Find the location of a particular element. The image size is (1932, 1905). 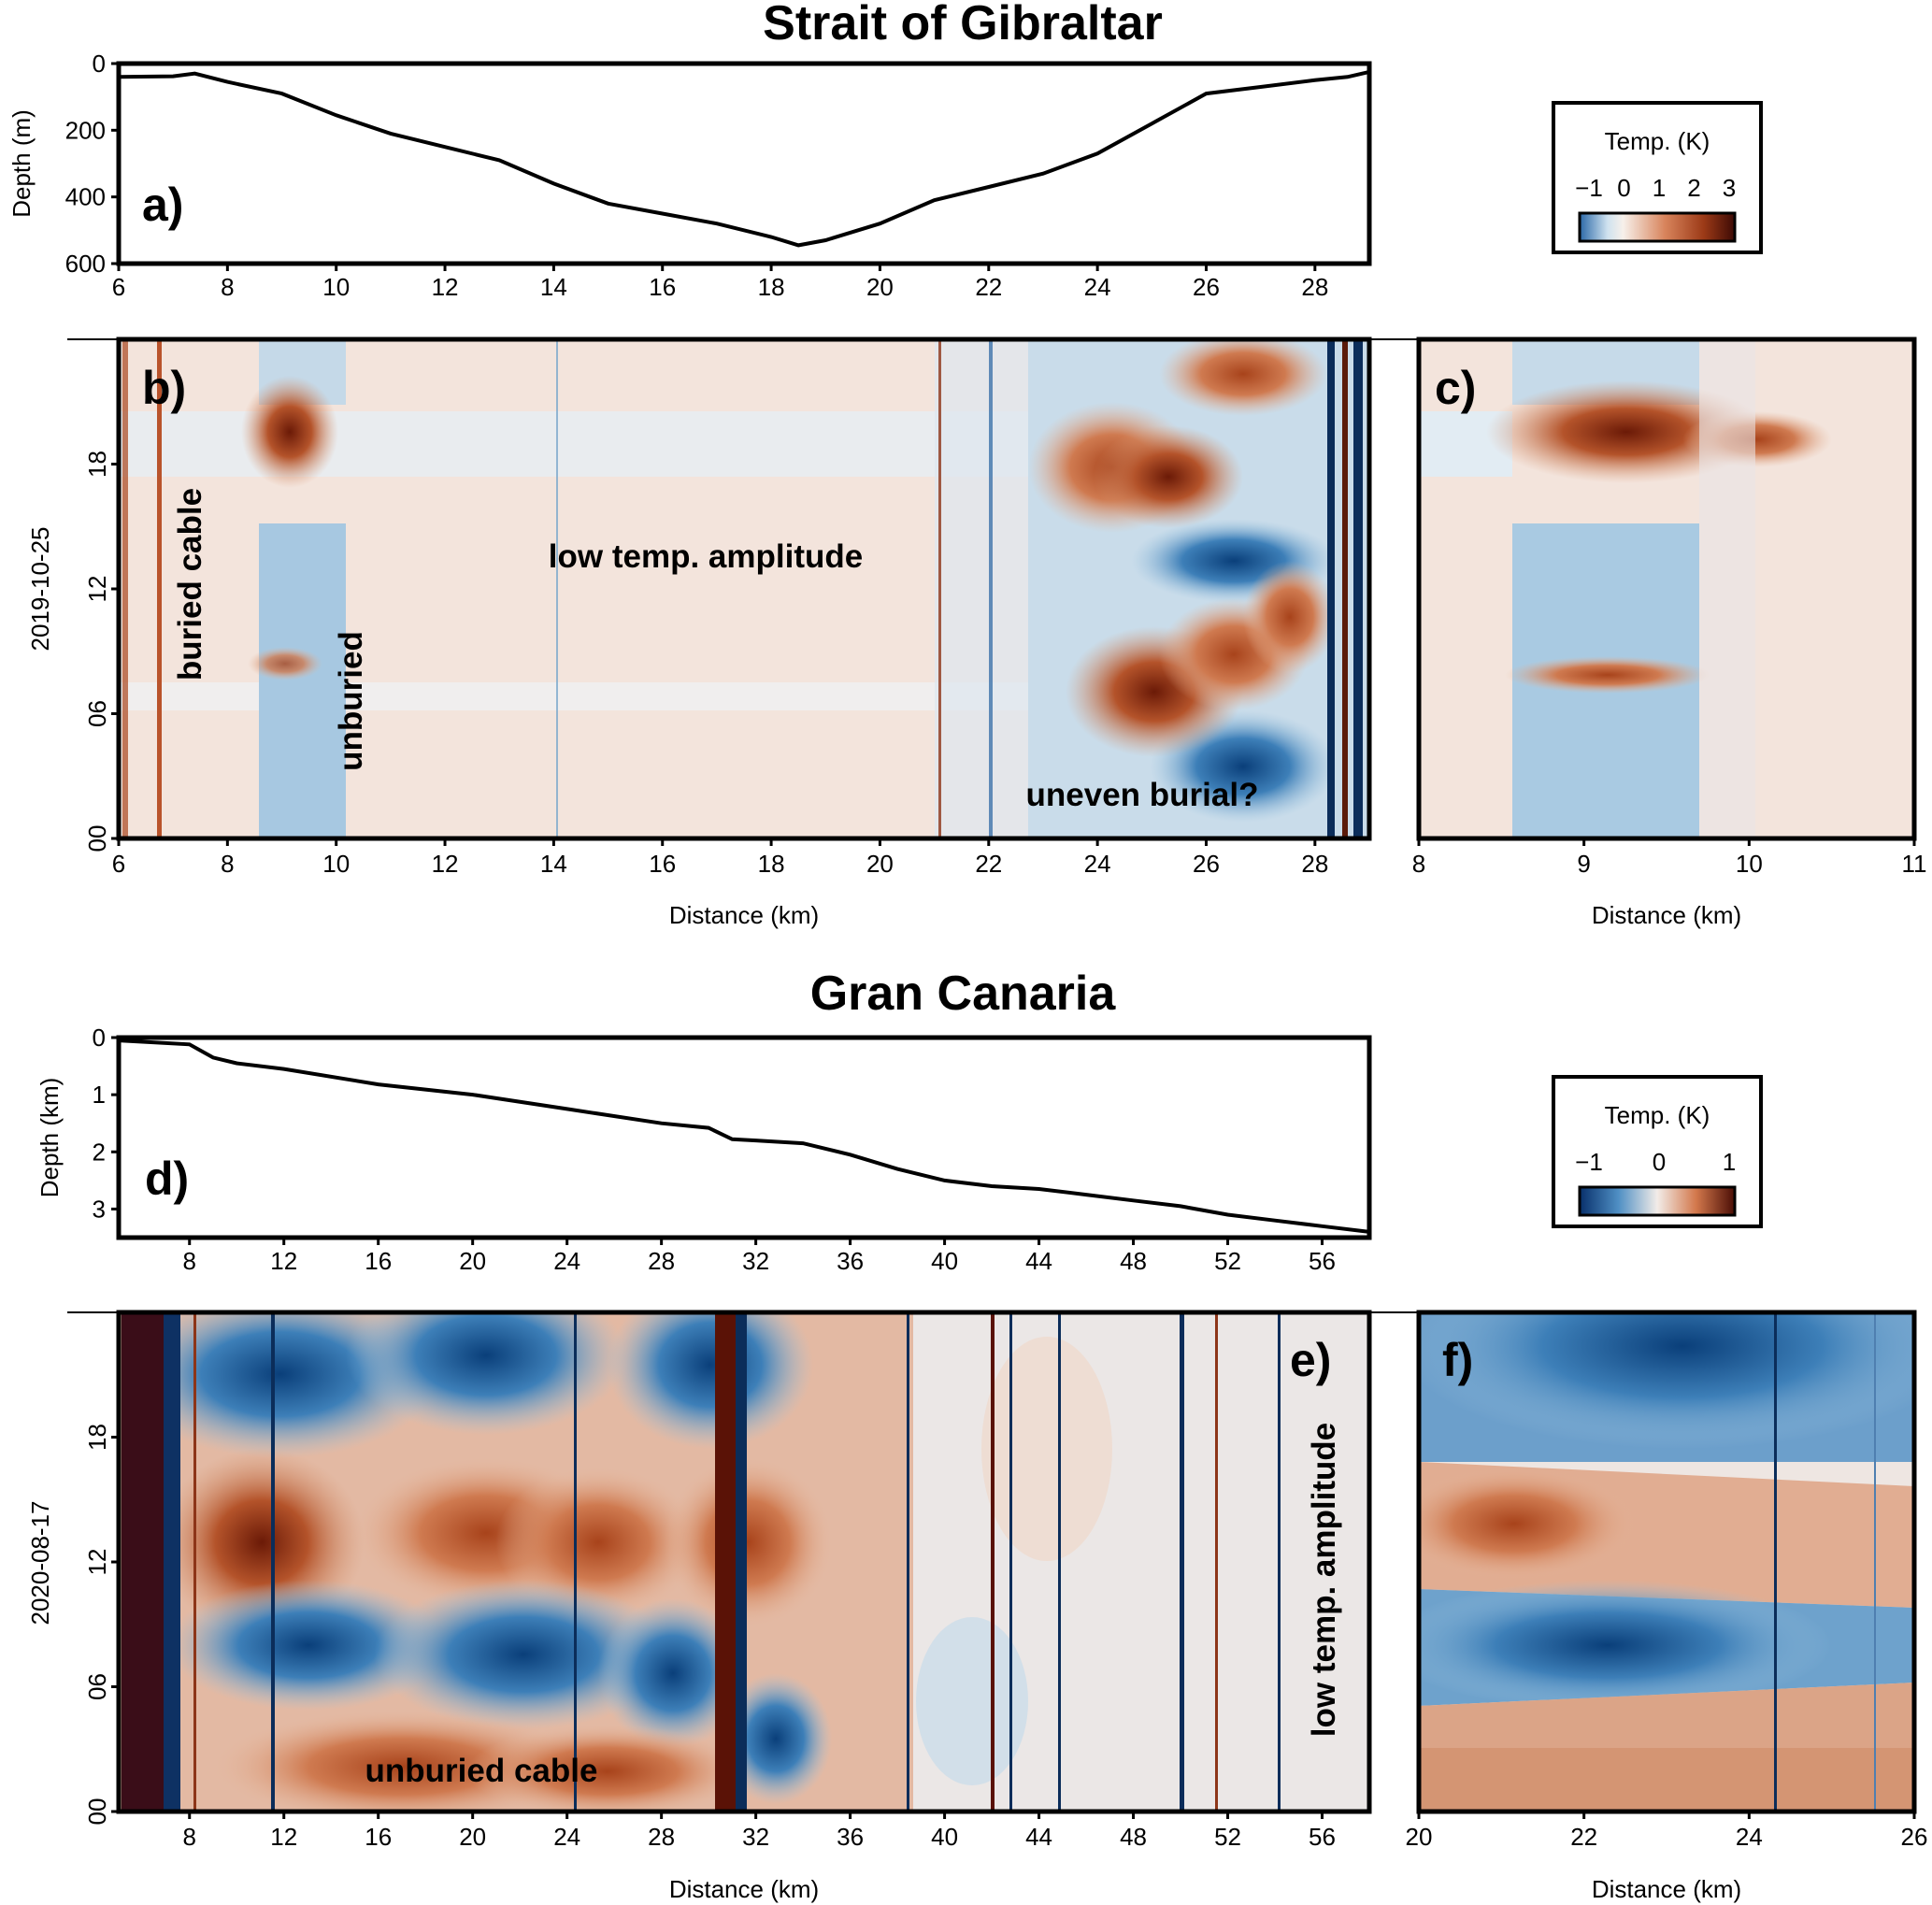

x-tick-label-b: 16 is located at coordinates (662, 864).